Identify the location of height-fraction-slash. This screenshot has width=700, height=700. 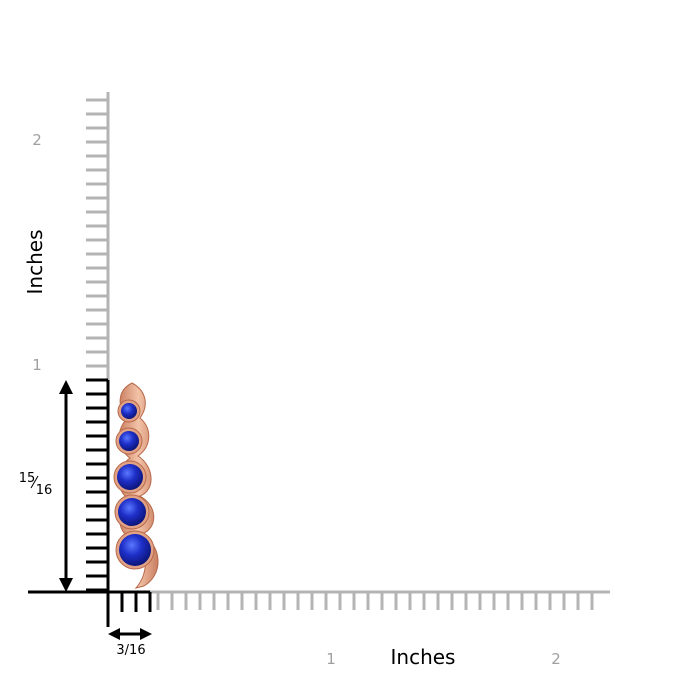
(34, 482).